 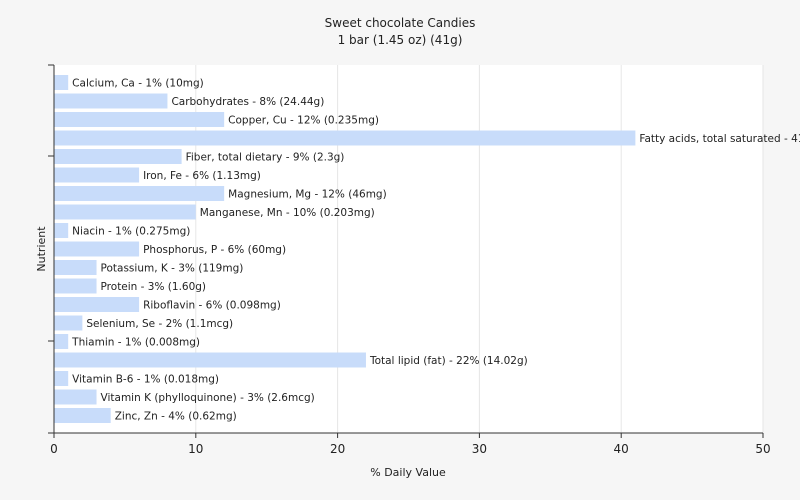 I want to click on bar-label: Copper, Cu - 12% (0.235mg), so click(x=303, y=121).